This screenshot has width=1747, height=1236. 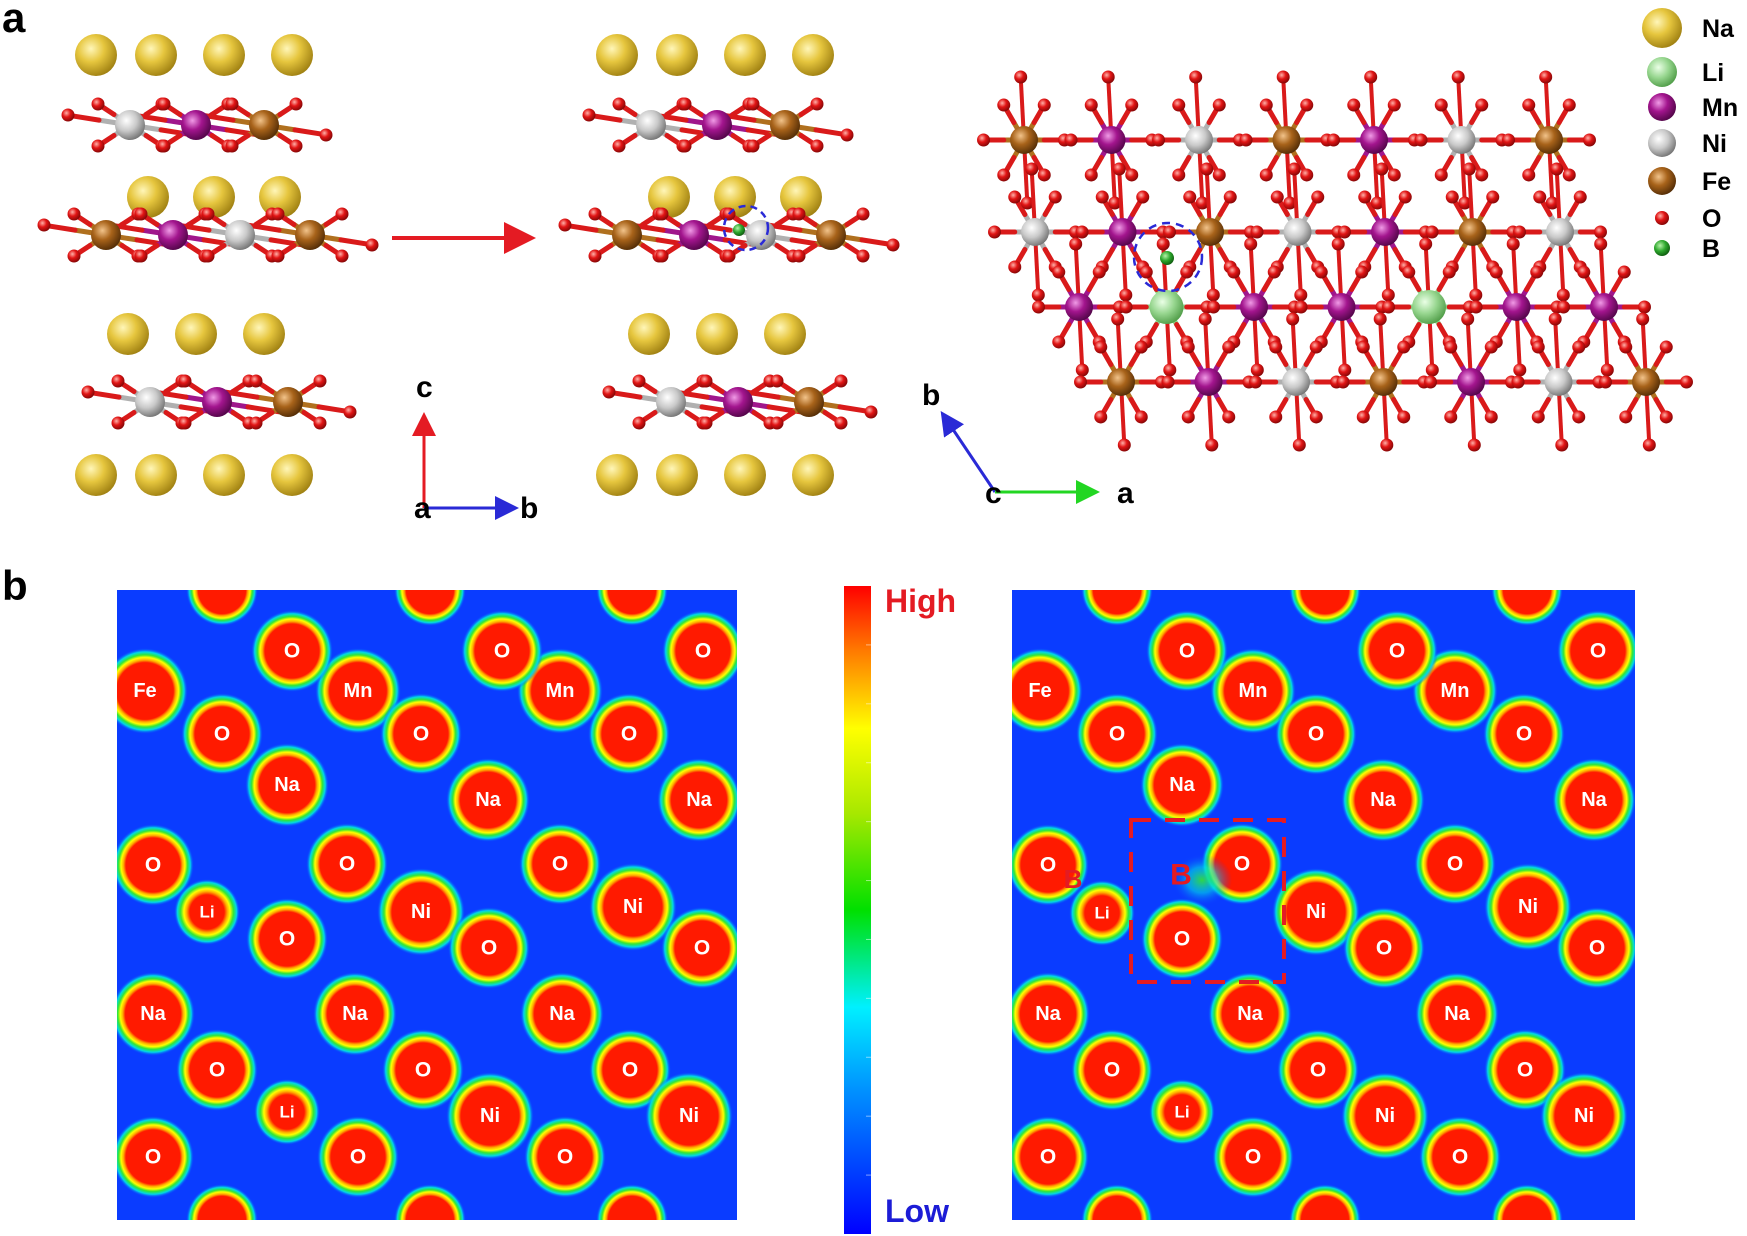 What do you see at coordinates (1073, 879) in the screenshot?
I see `boron-label-left: B` at bounding box center [1073, 879].